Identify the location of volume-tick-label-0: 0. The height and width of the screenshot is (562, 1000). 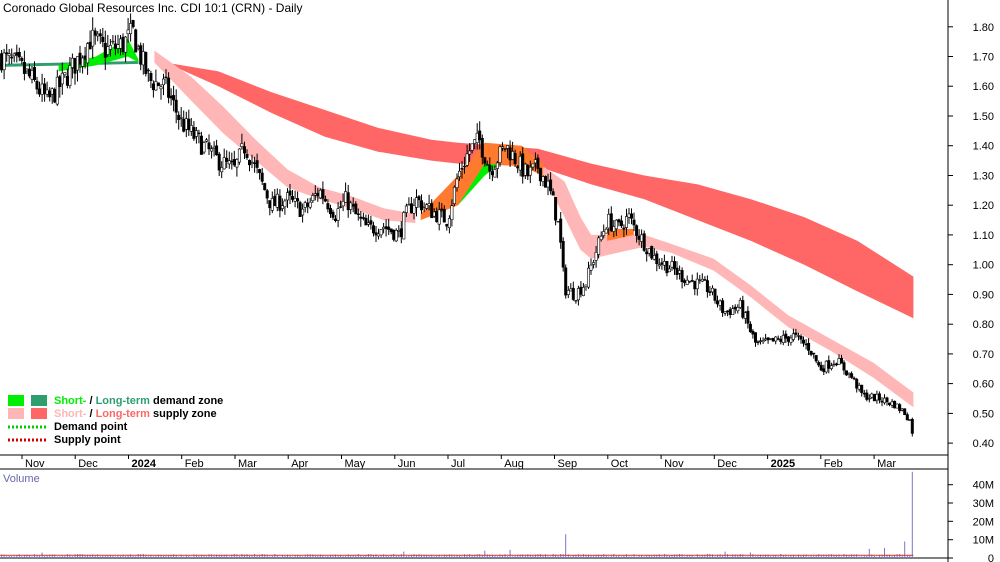
(991, 557).